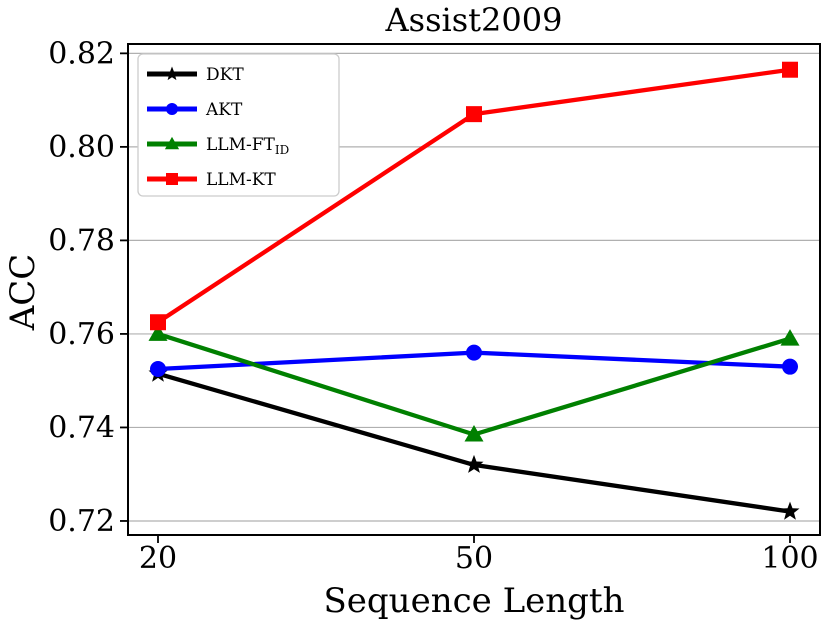 The image size is (831, 624). What do you see at coordinates (247, 146) in the screenshot?
I see `legend-label: LLM-FTID` at bounding box center [247, 146].